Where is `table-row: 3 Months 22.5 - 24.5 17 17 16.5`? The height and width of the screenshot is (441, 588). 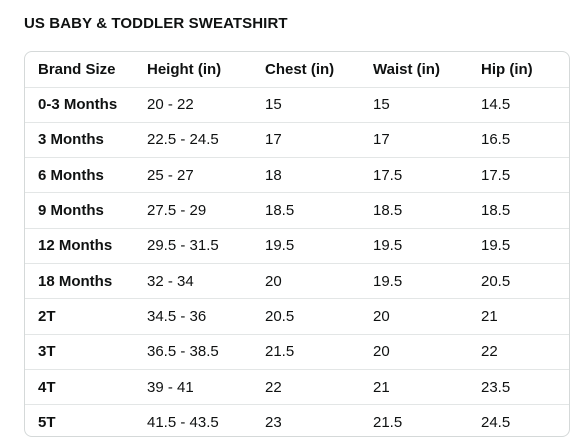
table-row: 3 Months 22.5 - 24.5 17 17 16.5 is located at coordinates (297, 139).